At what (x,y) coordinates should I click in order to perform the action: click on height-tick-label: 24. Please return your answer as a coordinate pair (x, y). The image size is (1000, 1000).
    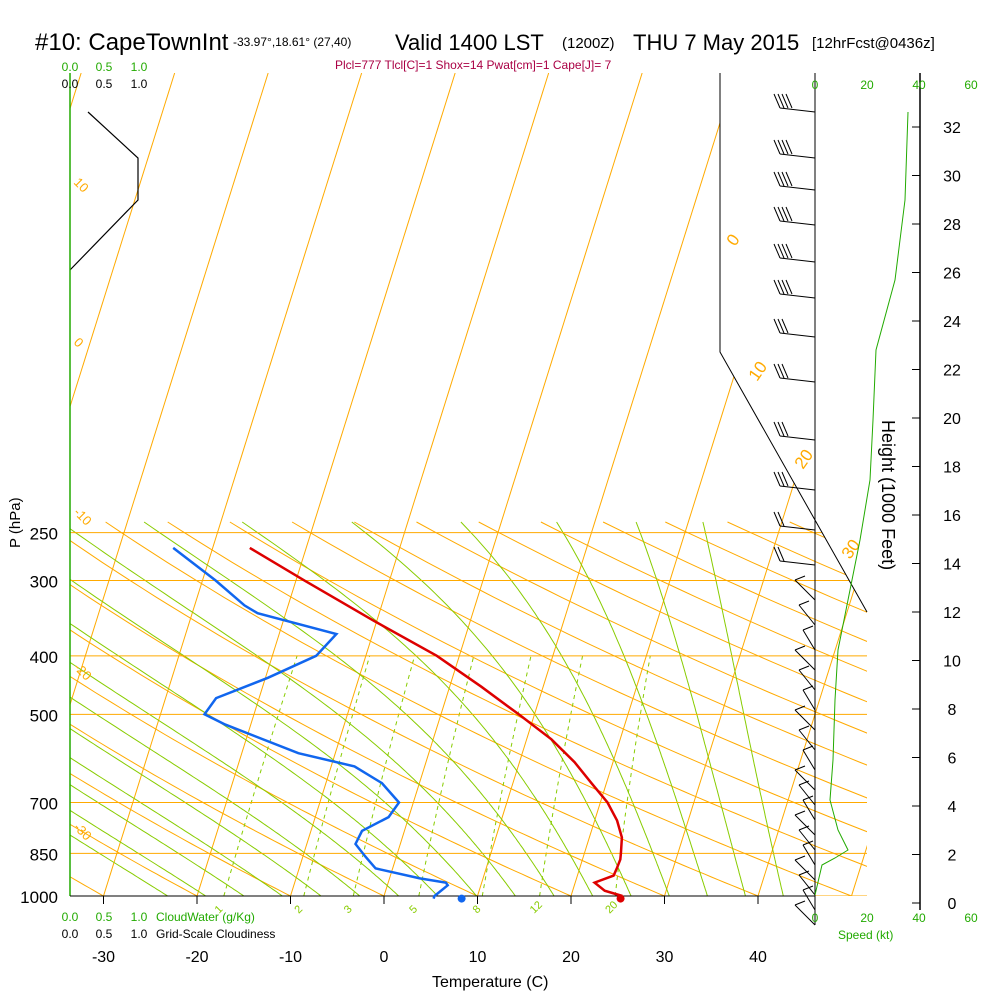
    Looking at the image, I should click on (952, 322).